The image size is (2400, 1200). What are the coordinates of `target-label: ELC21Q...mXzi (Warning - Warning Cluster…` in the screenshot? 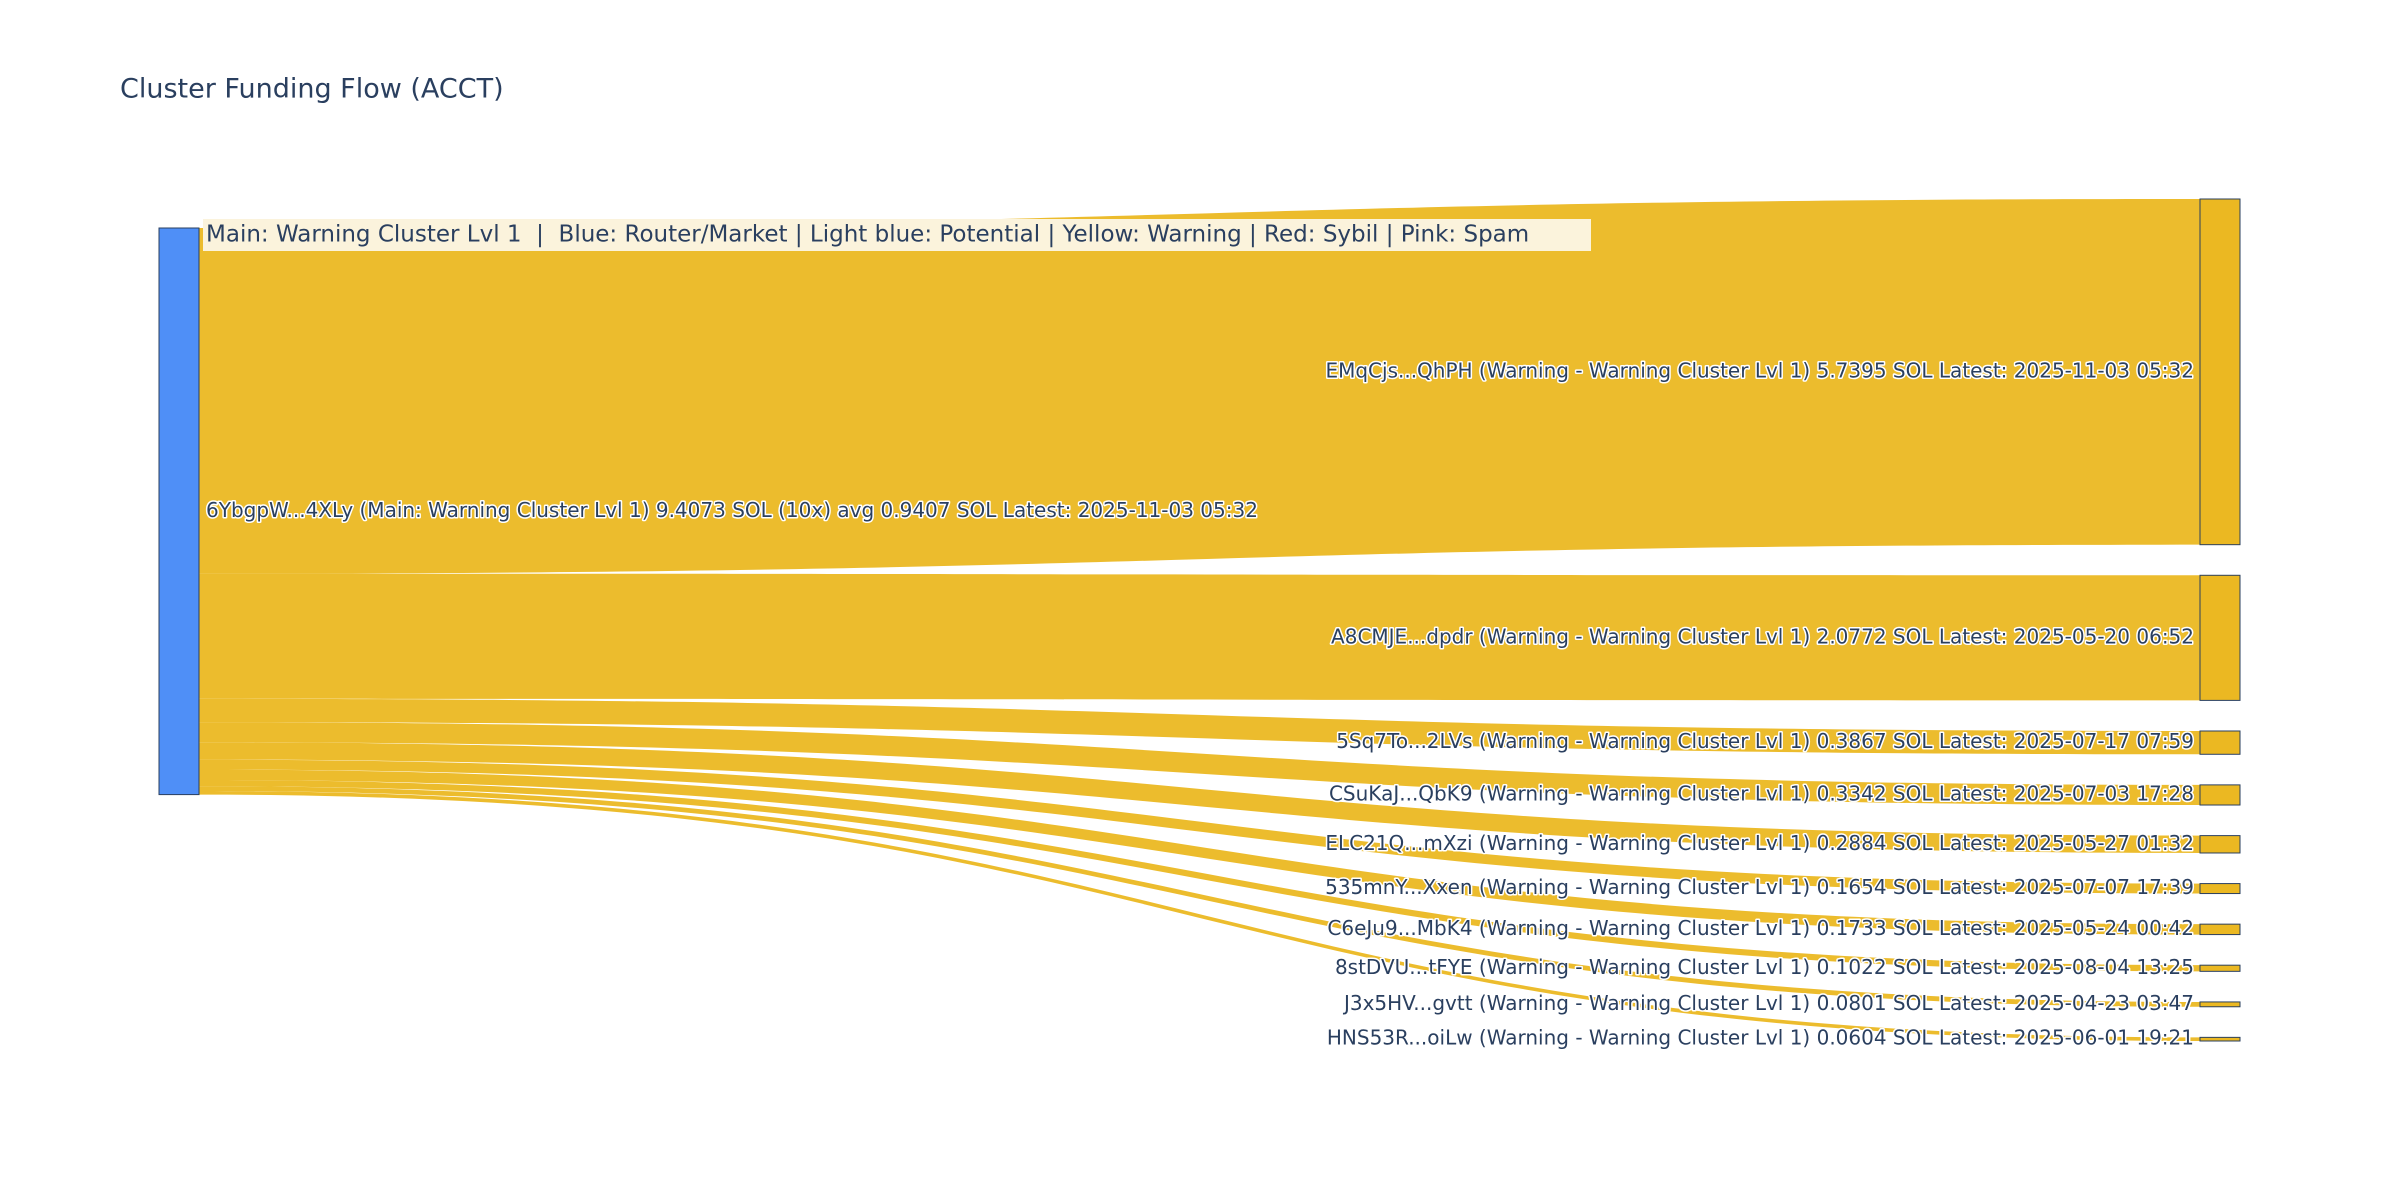 It's located at (1759, 843).